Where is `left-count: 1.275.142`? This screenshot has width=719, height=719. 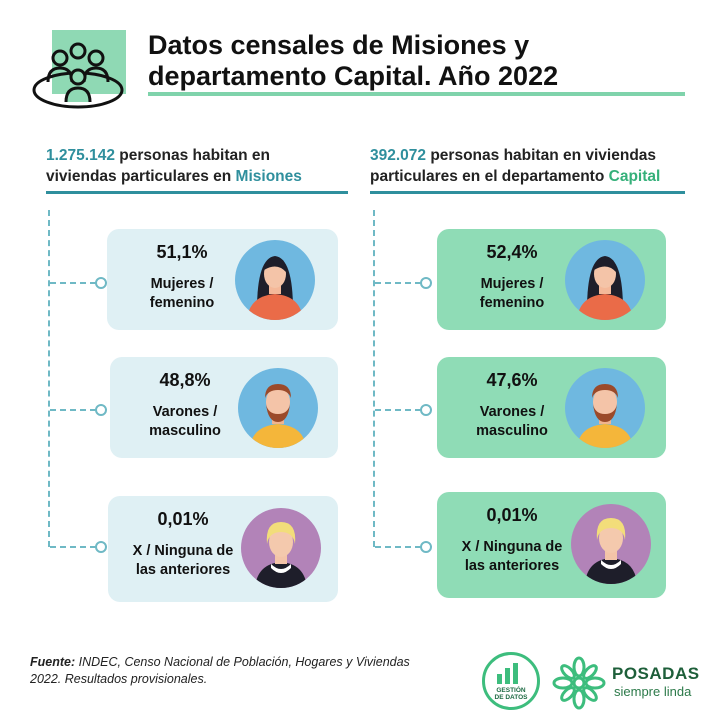 left-count: 1.275.142 is located at coordinates (80, 155).